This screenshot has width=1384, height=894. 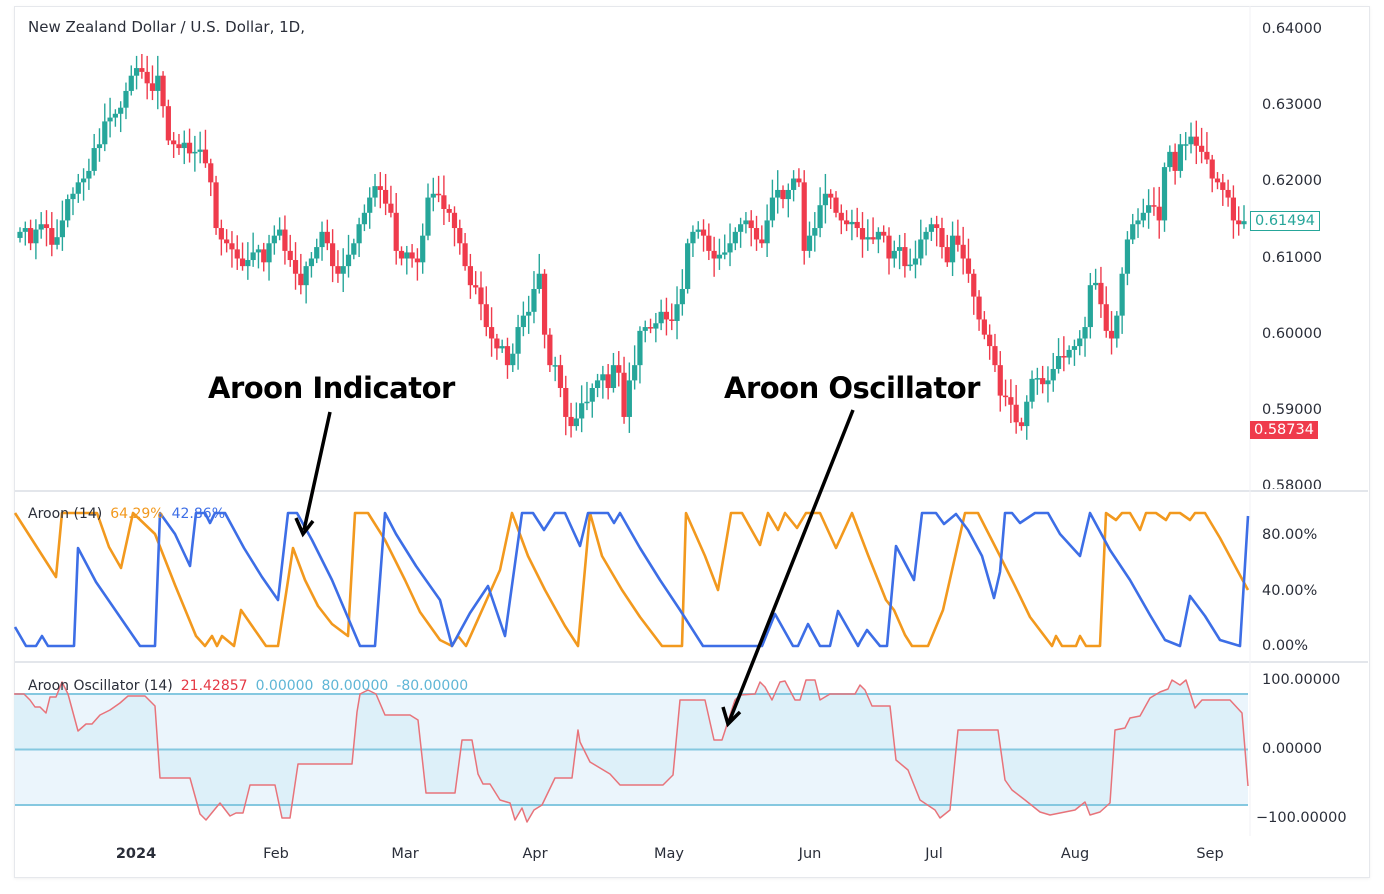 I want to click on aroon-up-value: 64.29%, so click(x=137, y=514).